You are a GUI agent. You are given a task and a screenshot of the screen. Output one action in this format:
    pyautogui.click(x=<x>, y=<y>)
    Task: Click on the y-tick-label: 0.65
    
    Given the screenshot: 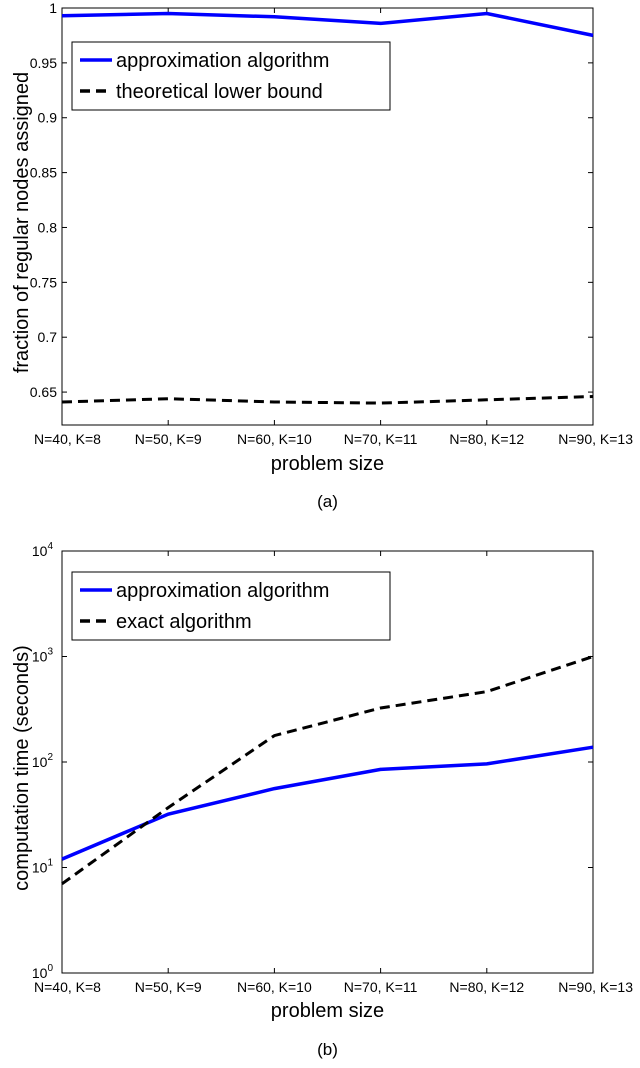 What is the action you would take?
    pyautogui.click(x=43, y=392)
    